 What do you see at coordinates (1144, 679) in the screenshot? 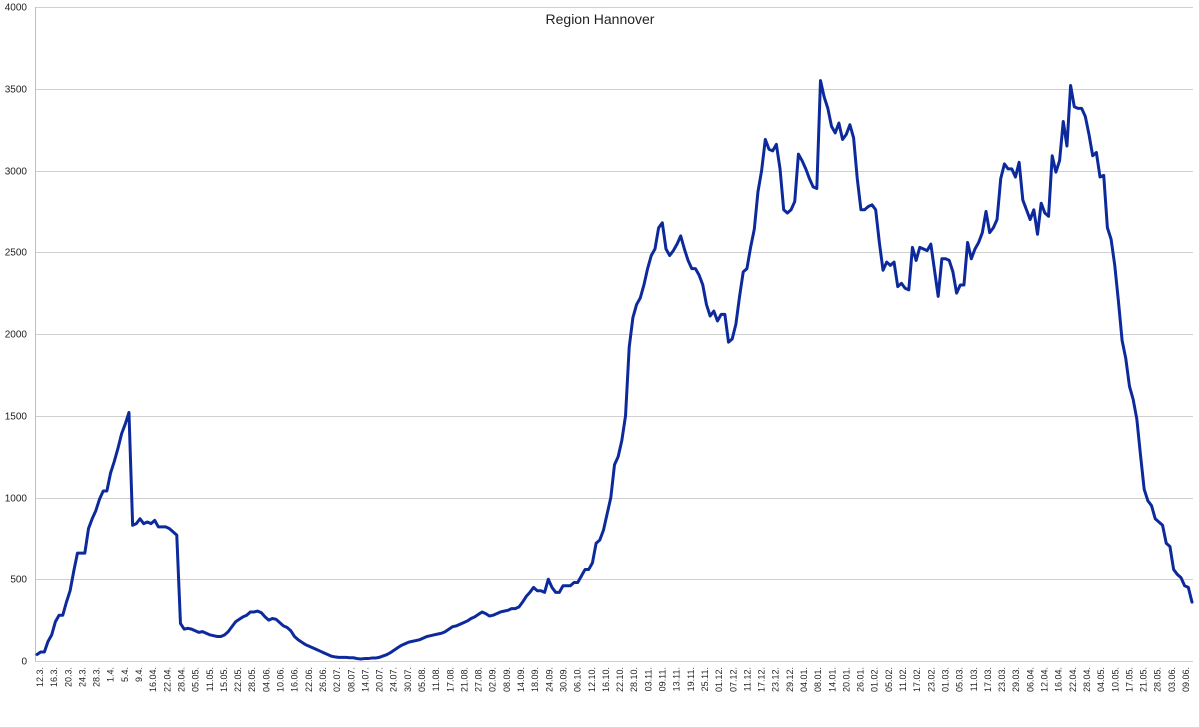
I see `x-tick-label: 21.05.` at bounding box center [1144, 679].